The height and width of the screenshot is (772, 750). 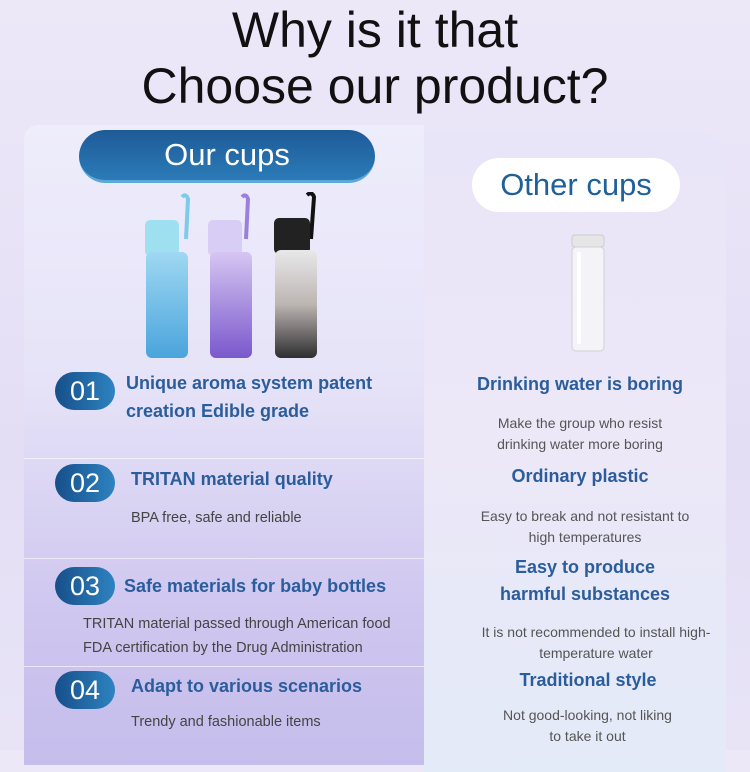 I want to click on title-line-1: Why is it that, so click(x=375, y=30).